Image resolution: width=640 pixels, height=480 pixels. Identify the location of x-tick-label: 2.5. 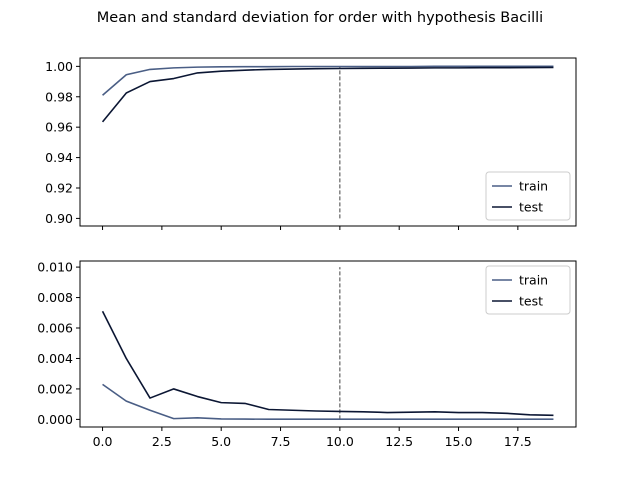
(162, 441).